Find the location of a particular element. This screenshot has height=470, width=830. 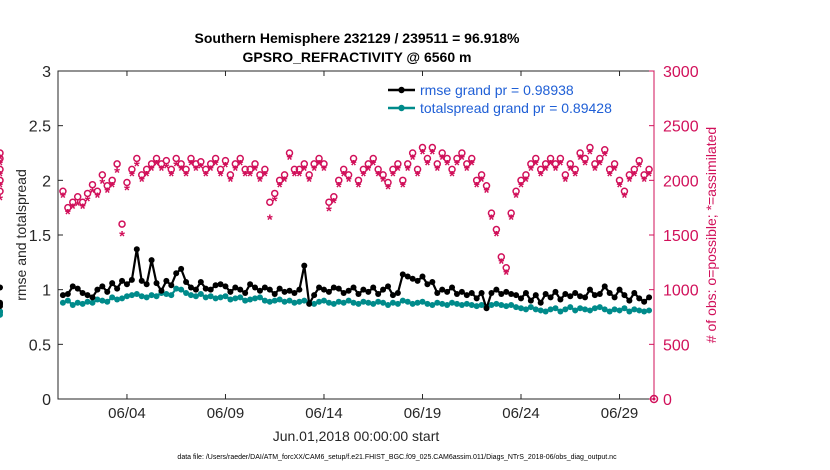

obs-possible-point-end is located at coordinates (654, 399).